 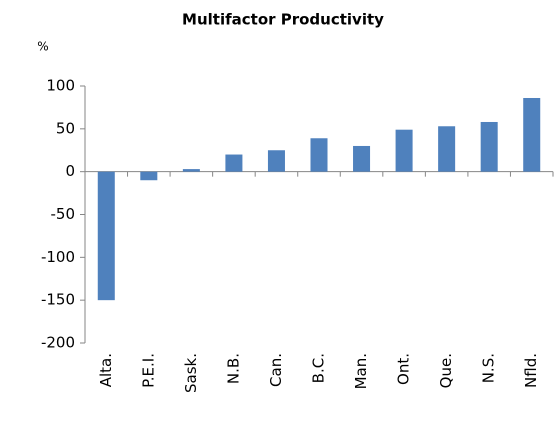 What do you see at coordinates (58, 300) in the screenshot?
I see `y-tick-label: -150` at bounding box center [58, 300].